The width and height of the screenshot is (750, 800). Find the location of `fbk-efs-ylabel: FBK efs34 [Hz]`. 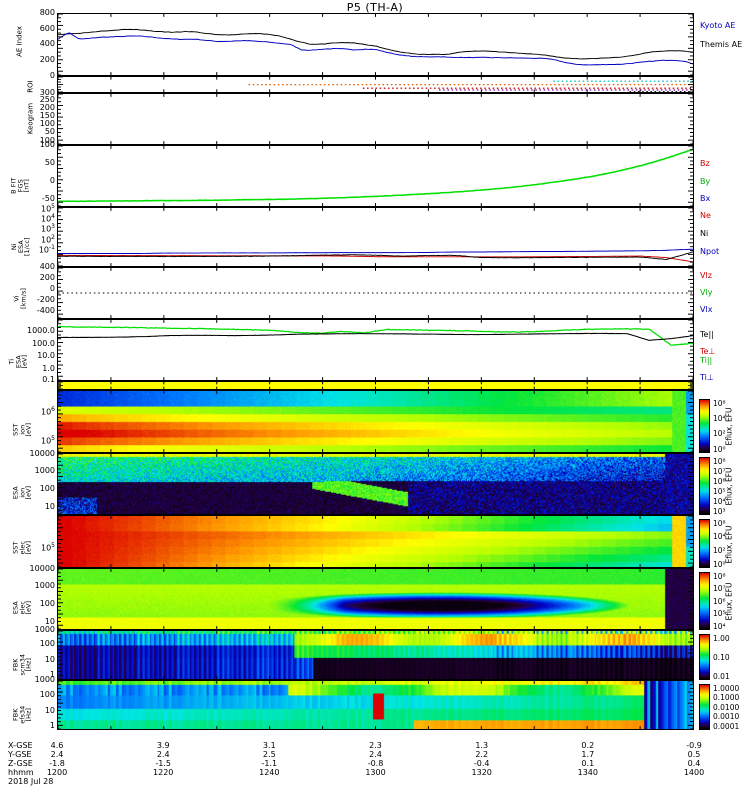

fbk-efs-ylabel: FBK efs34 [Hz] is located at coordinates (22, 714).